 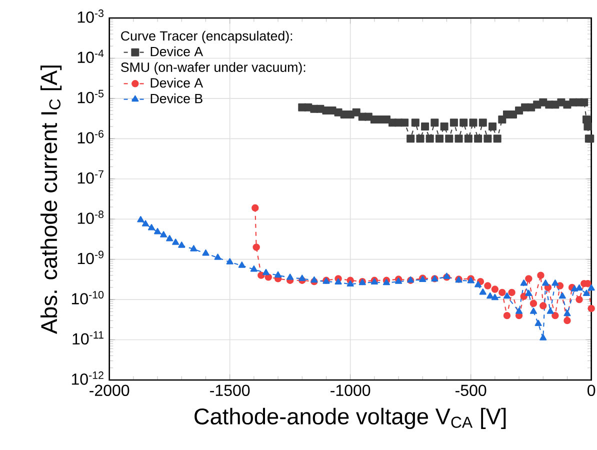 What do you see at coordinates (91, 97) in the screenshot?
I see `y-tick-label: 10$^{-5}$` at bounding box center [91, 97].